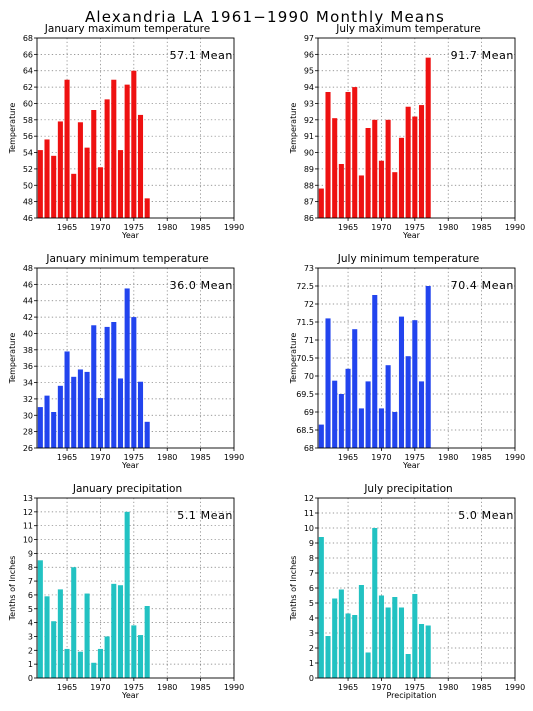 The image size is (533, 711). Describe the element at coordinates (28, 366) in the screenshot. I see `y-tick-label: 36` at that location.